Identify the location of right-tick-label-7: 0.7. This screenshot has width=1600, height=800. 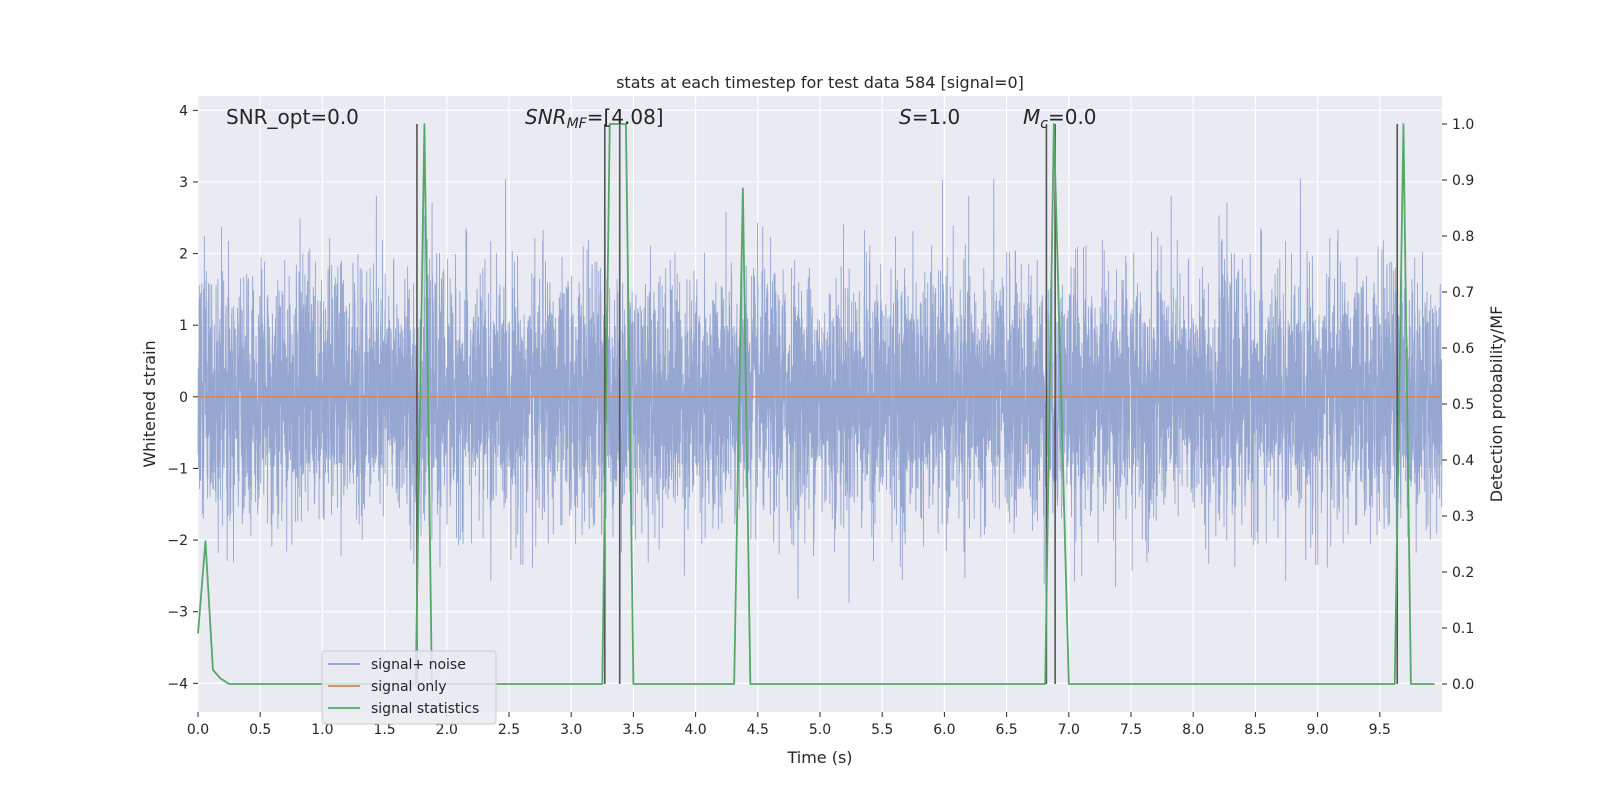
(1463, 293).